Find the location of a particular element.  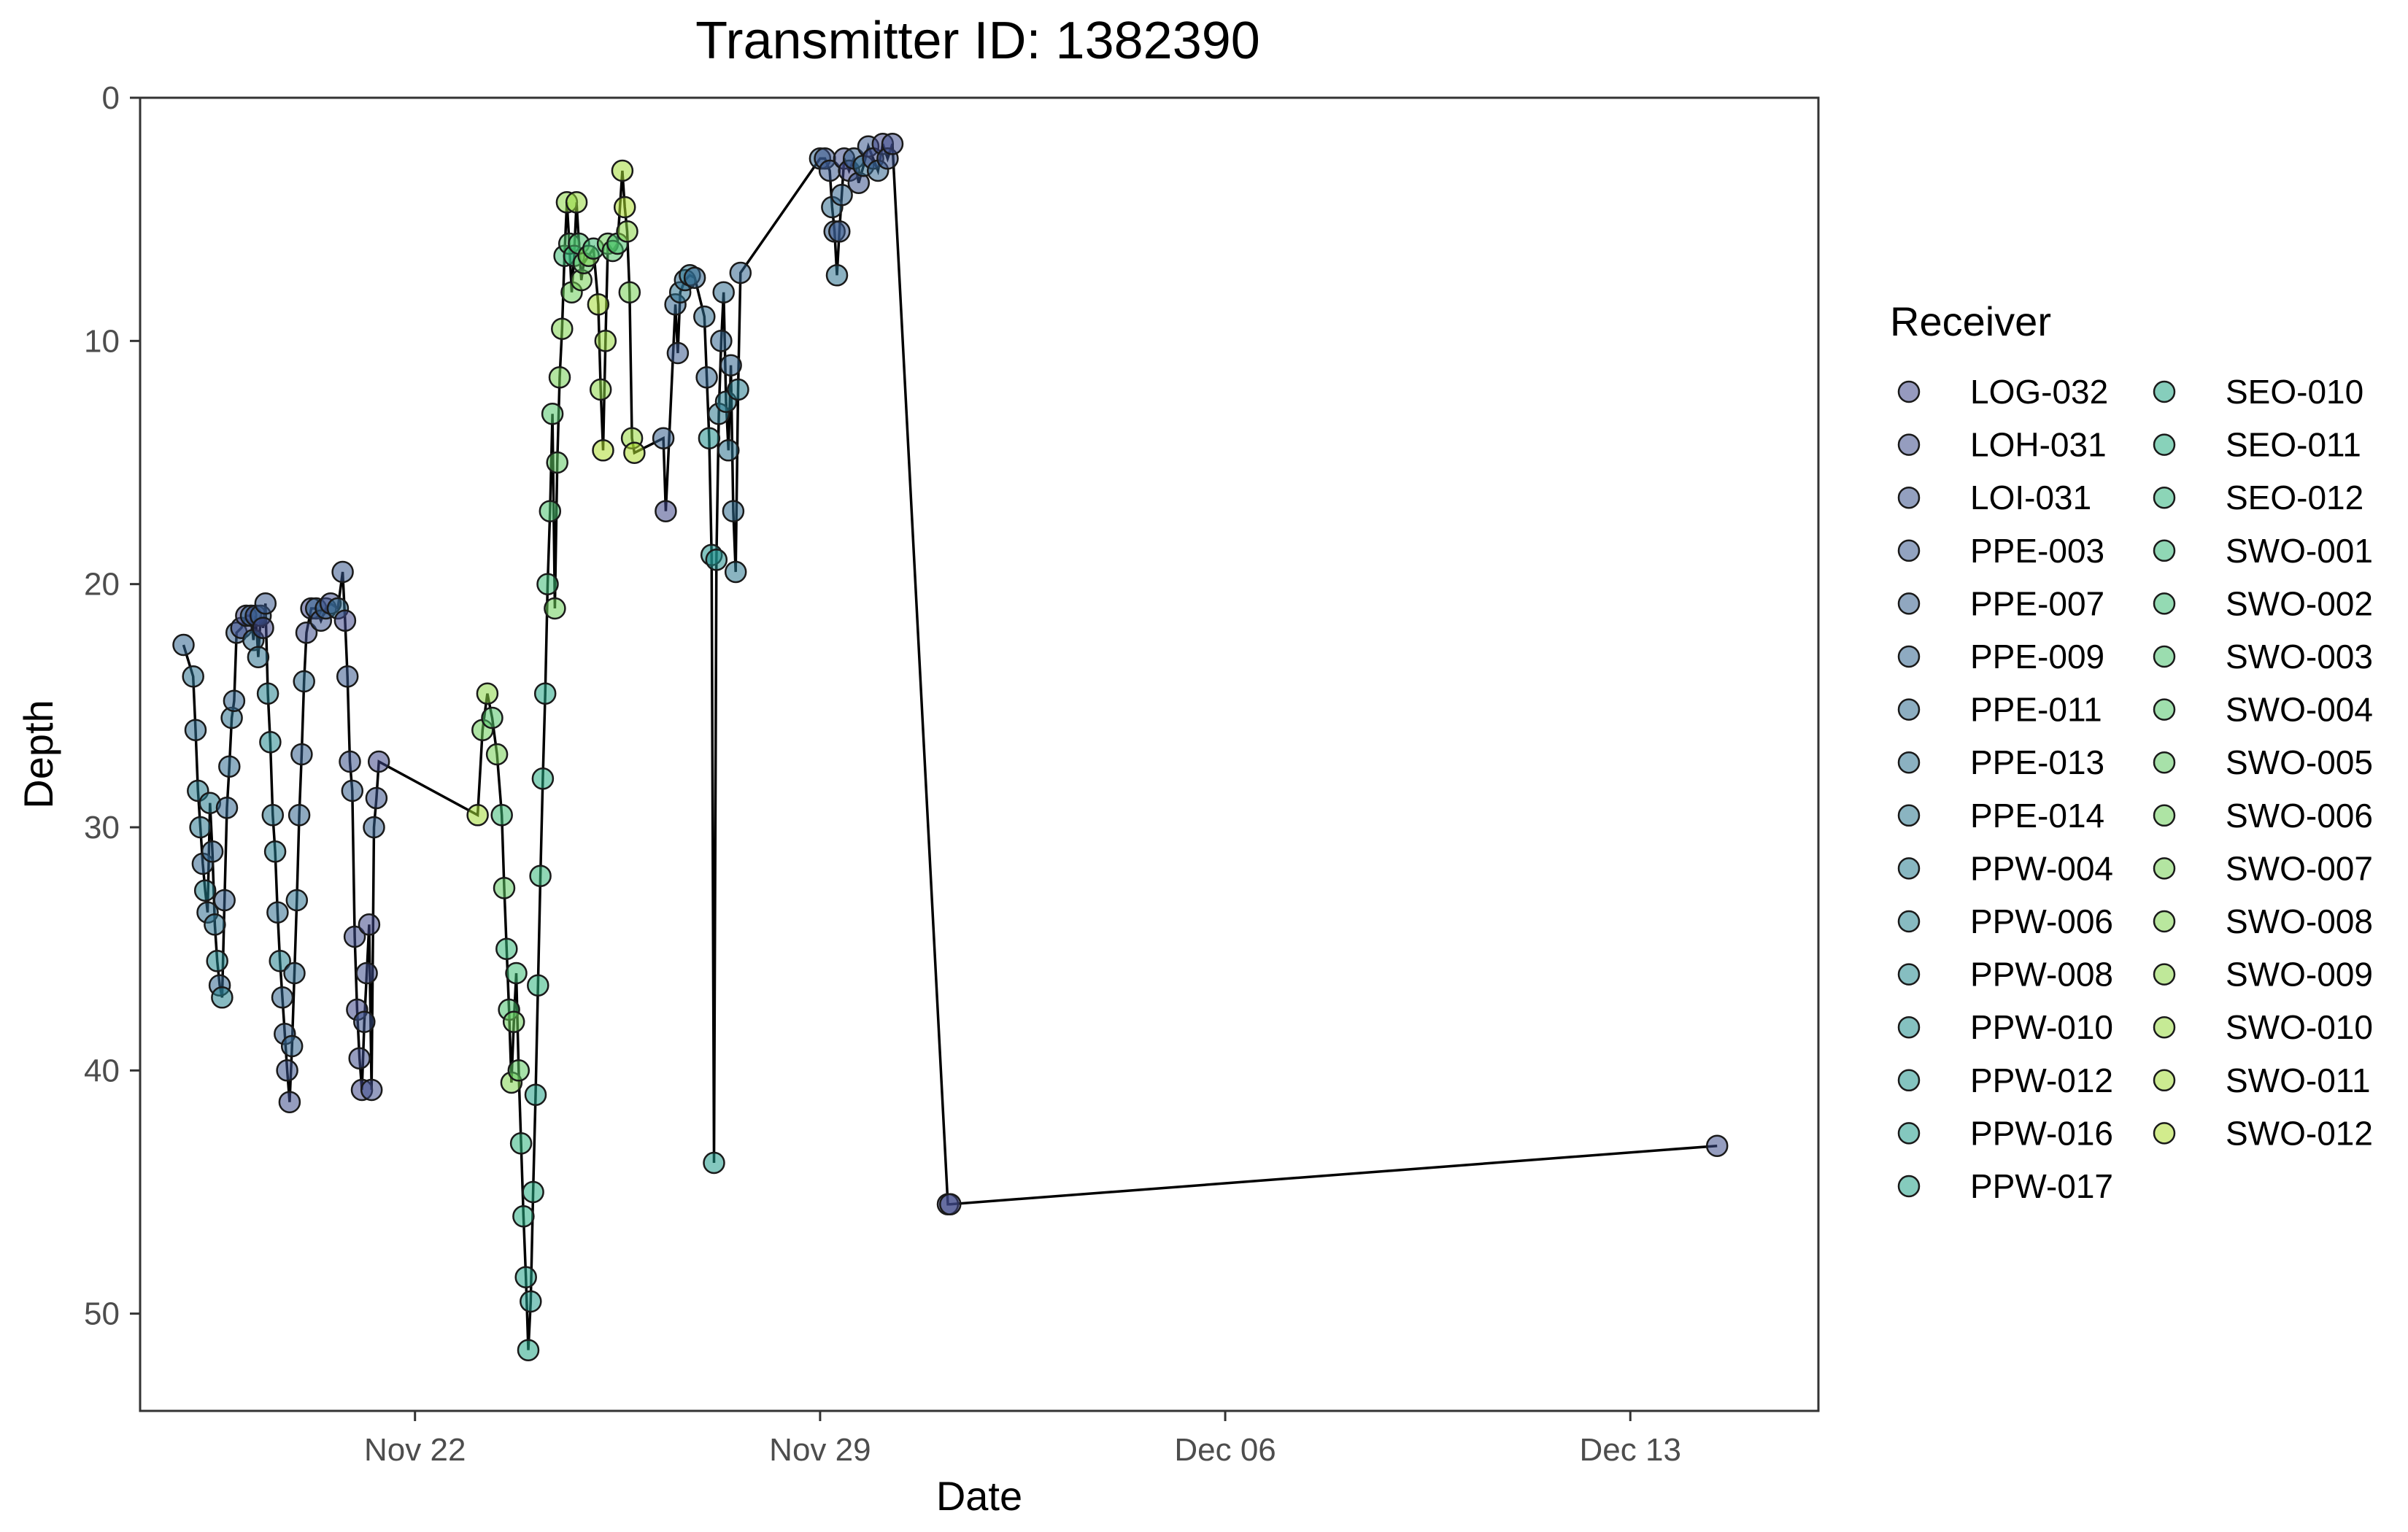

legend-label: LOH-031 is located at coordinates (2038, 445).